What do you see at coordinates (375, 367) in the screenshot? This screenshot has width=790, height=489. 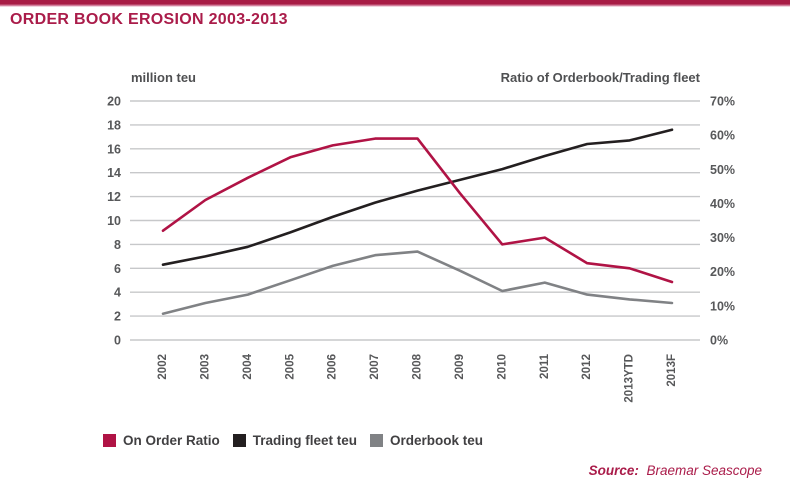 I see `x-axis-tick-label: 2007` at bounding box center [375, 367].